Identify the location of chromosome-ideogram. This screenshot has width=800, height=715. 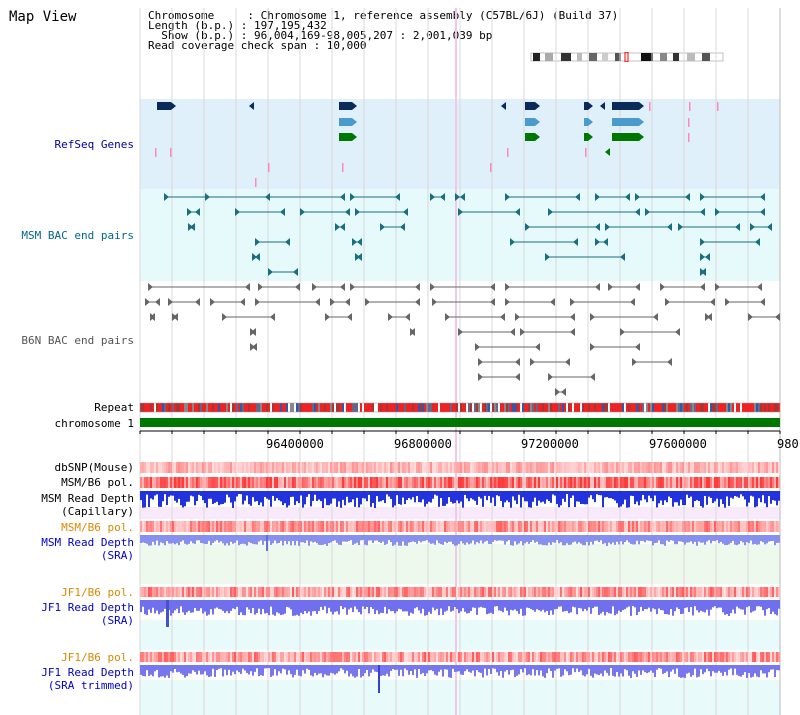
(627, 57).